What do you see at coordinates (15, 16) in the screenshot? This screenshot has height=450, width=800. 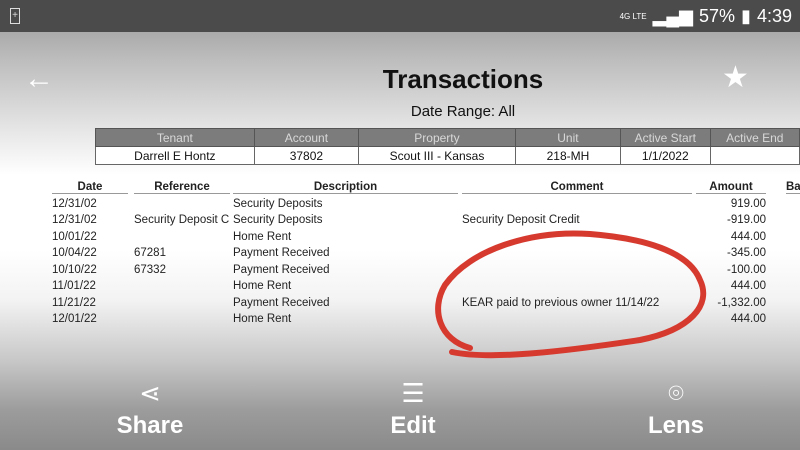 I see `battery-saver-icon: +` at bounding box center [15, 16].